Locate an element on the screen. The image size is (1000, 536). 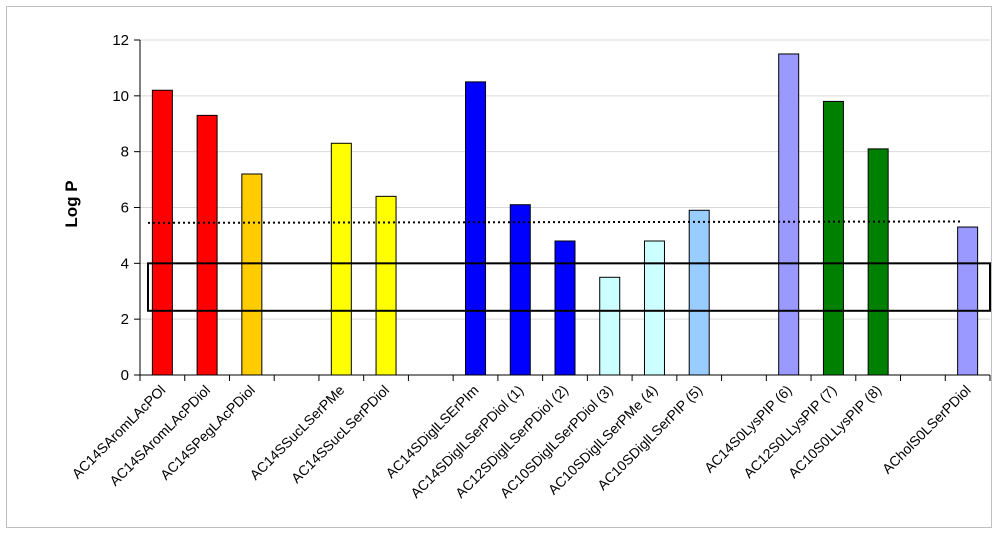
y-tick-label: 8 is located at coordinates (125, 152).